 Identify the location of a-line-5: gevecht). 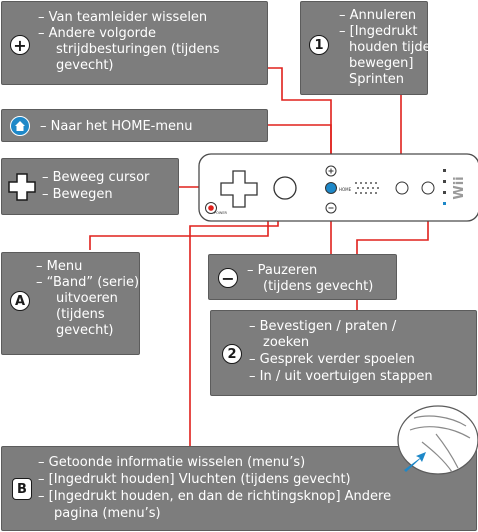
(85, 330).